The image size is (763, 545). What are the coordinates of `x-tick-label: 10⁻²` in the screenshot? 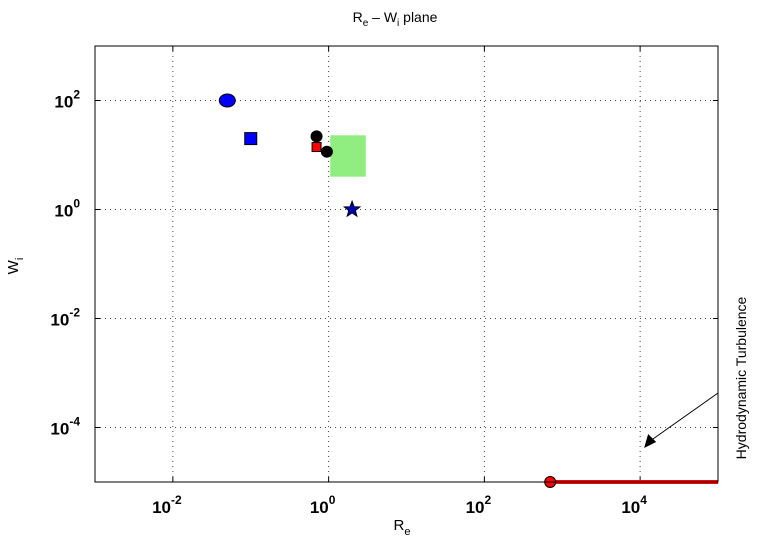 It's located at (167, 505).